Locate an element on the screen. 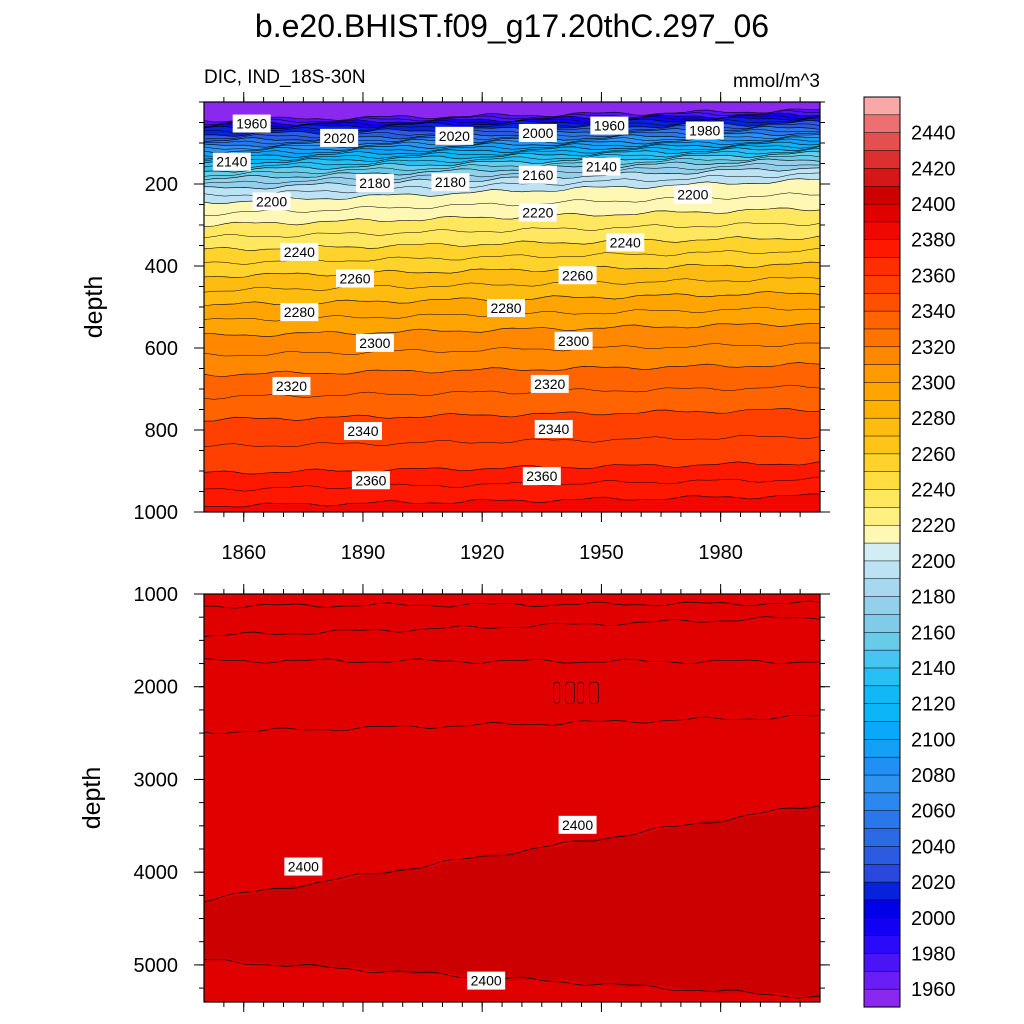 The width and height of the screenshot is (1024, 1024). contour-label-text: 2300 is located at coordinates (374, 343).